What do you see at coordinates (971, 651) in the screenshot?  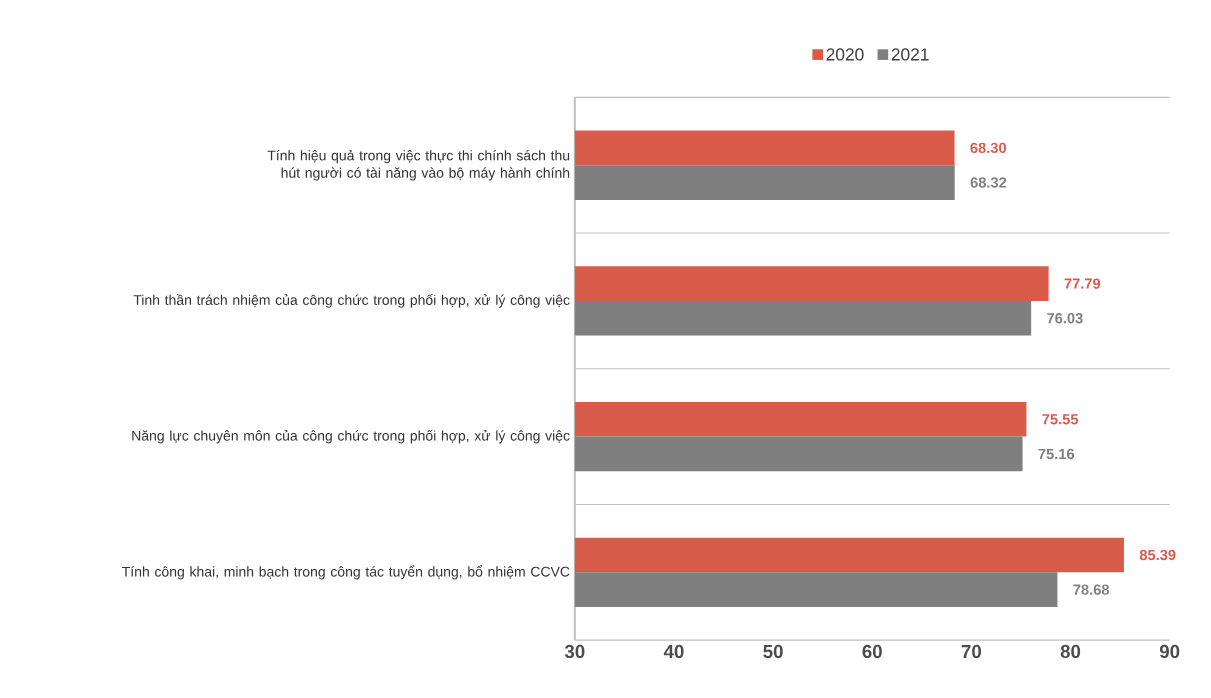 I see `x-tick-label: 70` at bounding box center [971, 651].